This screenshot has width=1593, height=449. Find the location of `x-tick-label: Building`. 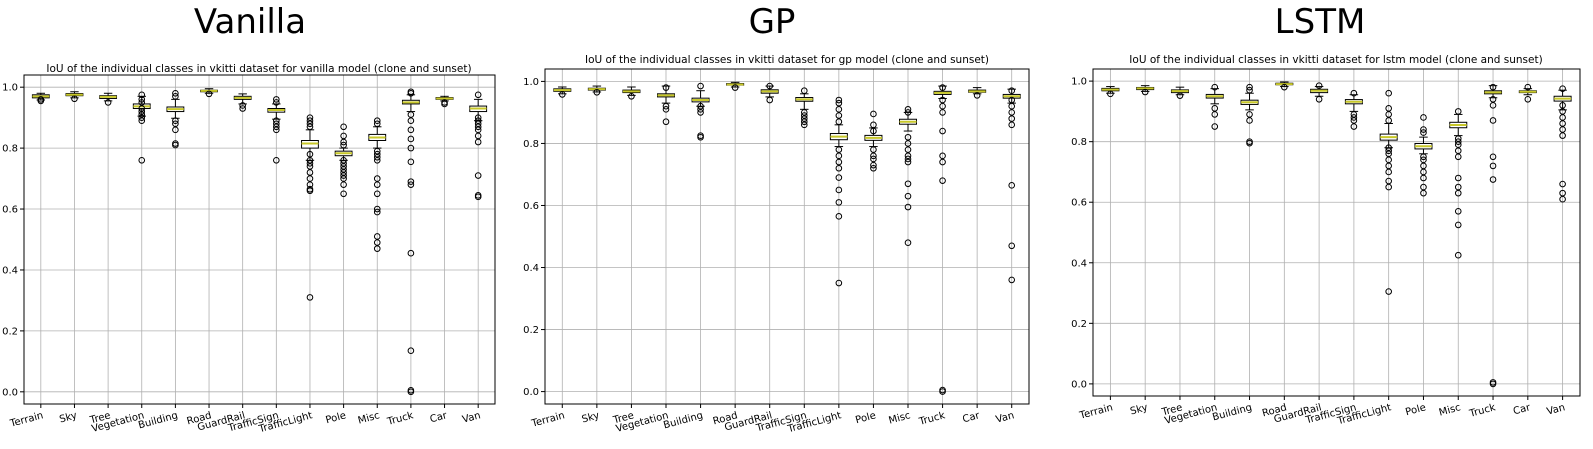

x-tick-label: Building is located at coordinates (683, 420).